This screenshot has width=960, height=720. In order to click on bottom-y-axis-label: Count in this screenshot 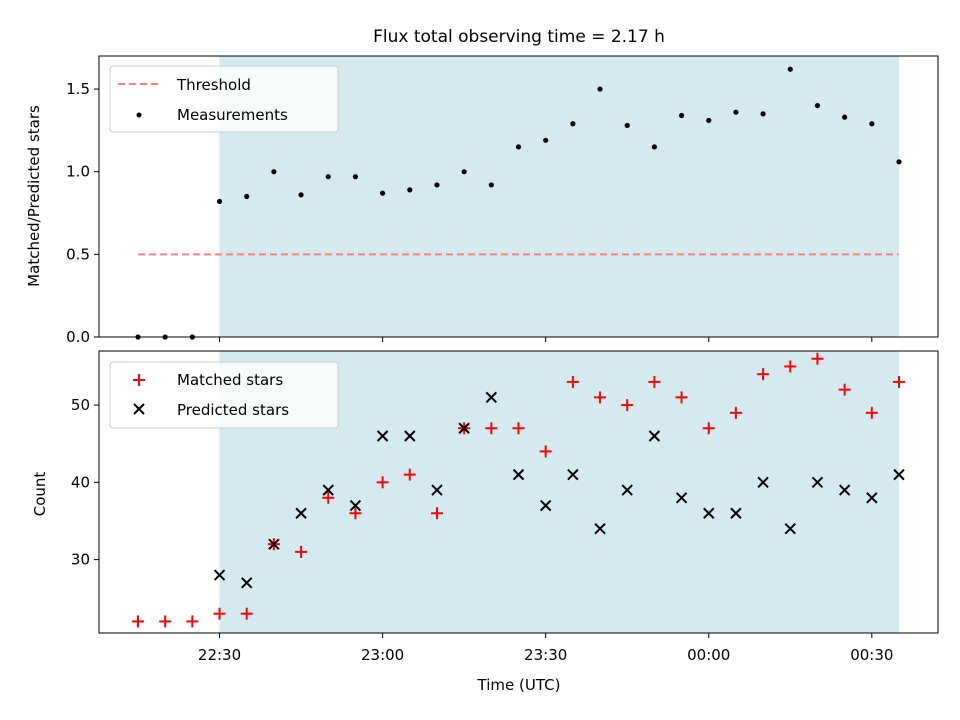, I will do `click(40, 494)`.